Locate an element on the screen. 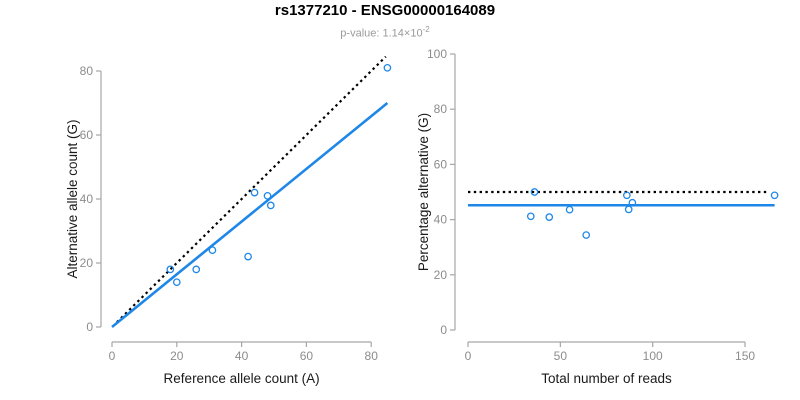 The width and height of the screenshot is (800, 400). x-tick-label: 40 is located at coordinates (242, 356).